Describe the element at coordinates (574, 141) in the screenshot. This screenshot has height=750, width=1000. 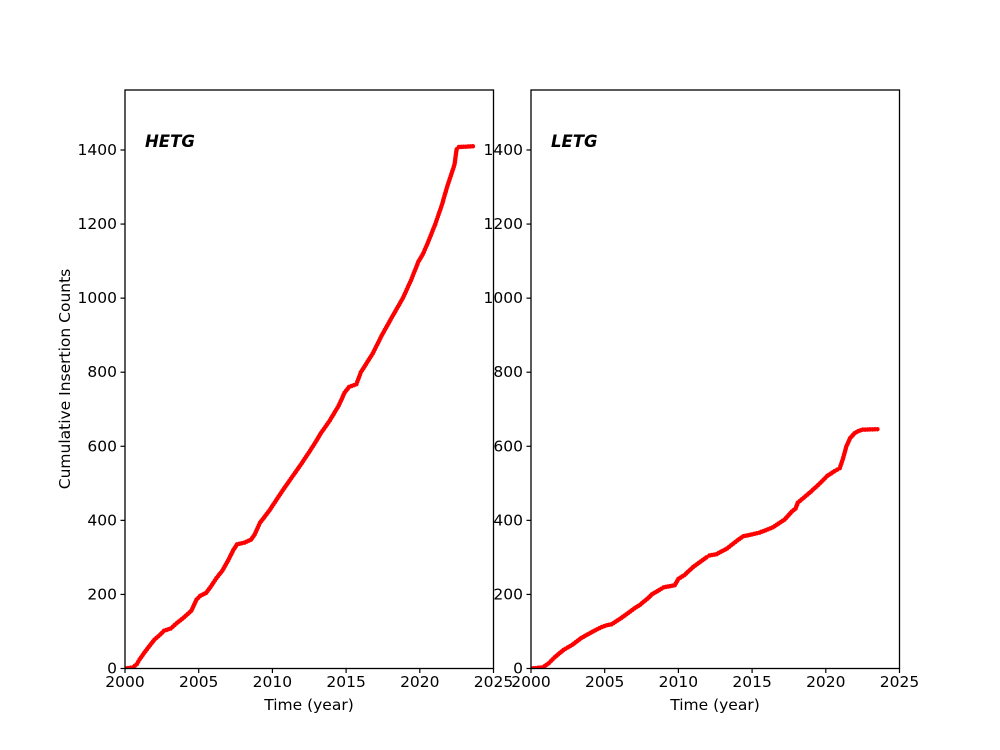
I see `letg-panel-label: LETG` at that location.